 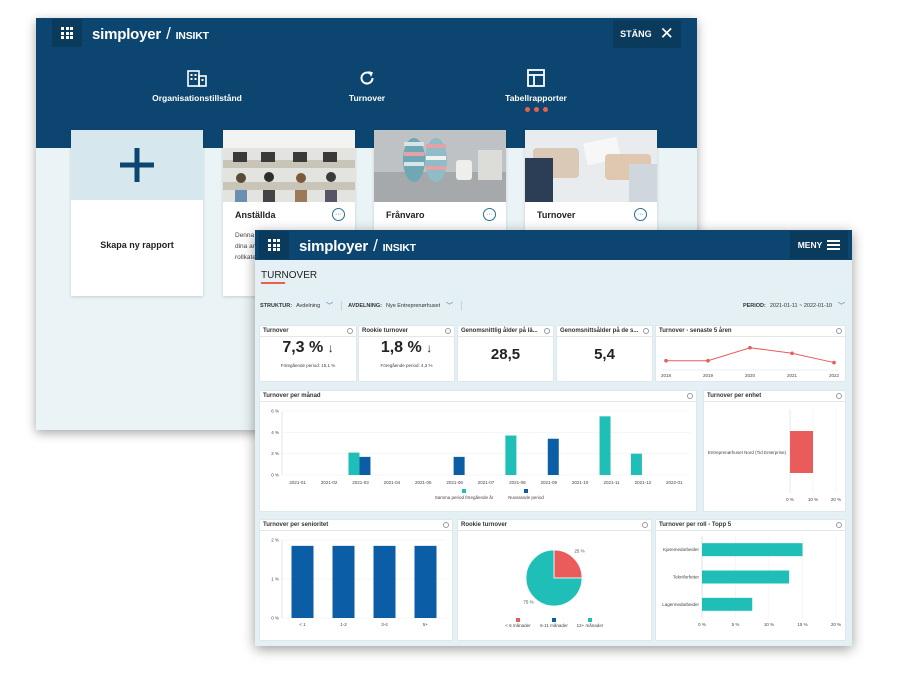 What do you see at coordinates (810, 245) in the screenshot?
I see `menu-label: MENY` at bounding box center [810, 245].